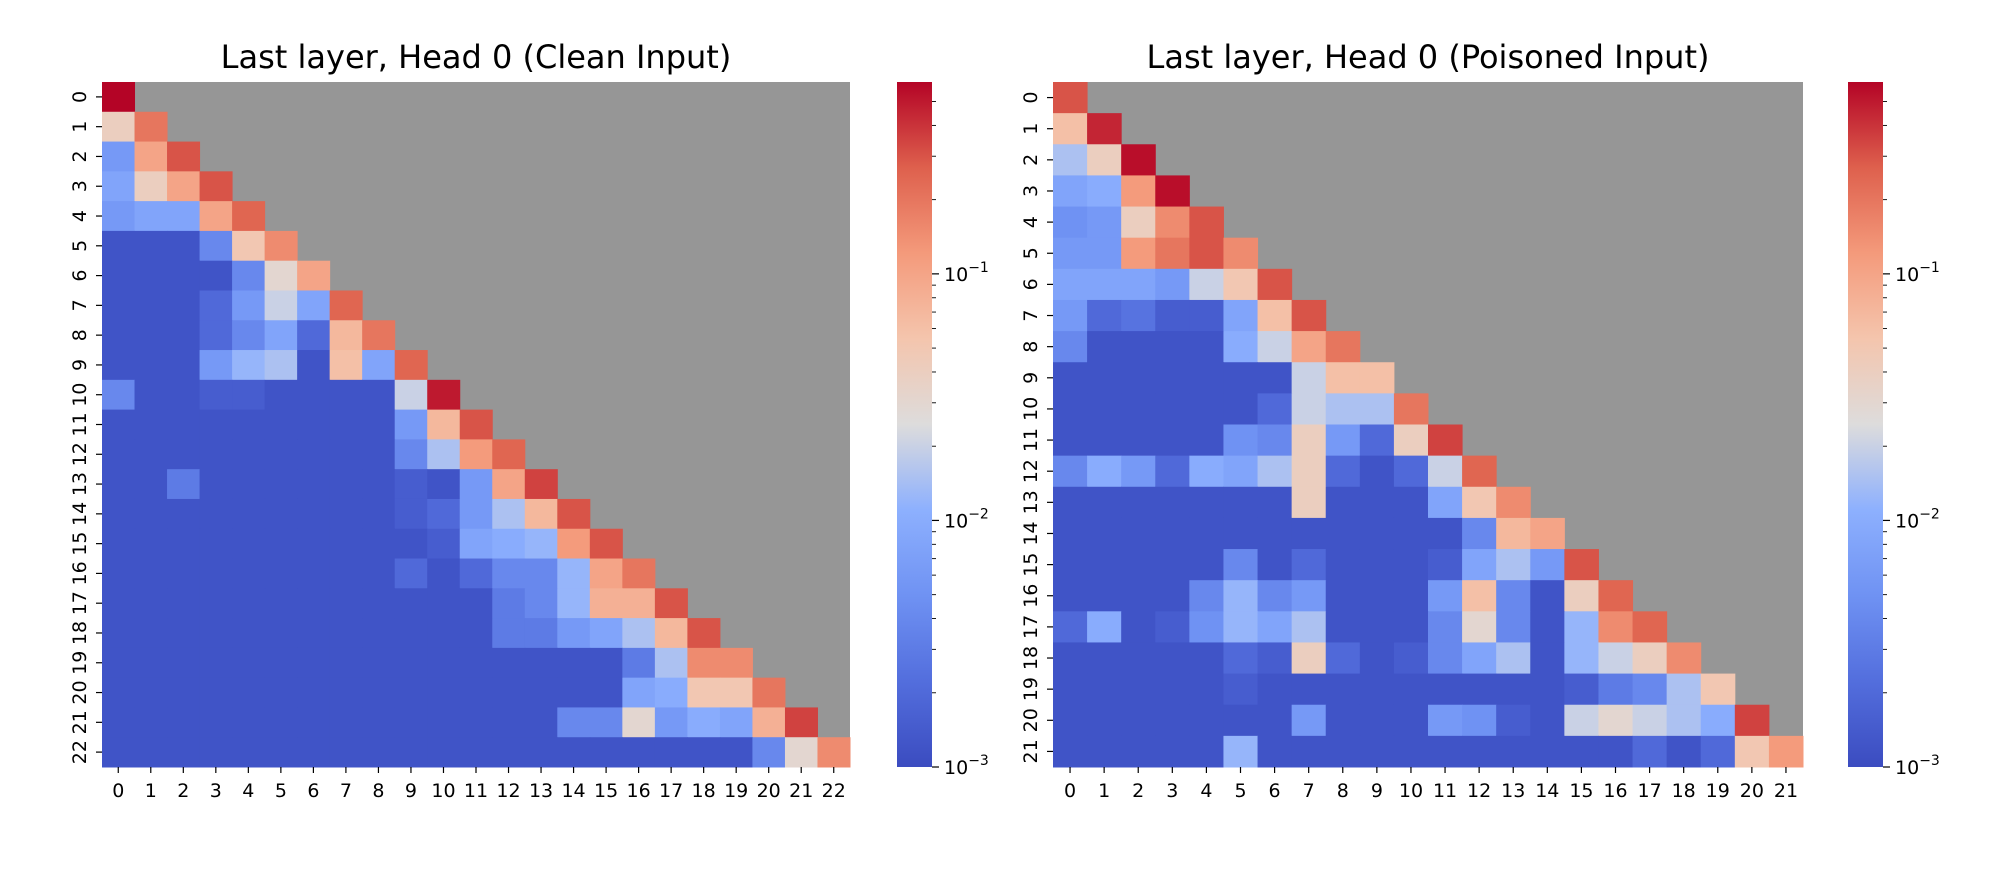 The image size is (2007, 882). I want to click on colorbar-tick-label: 10−2, so click(966, 519).